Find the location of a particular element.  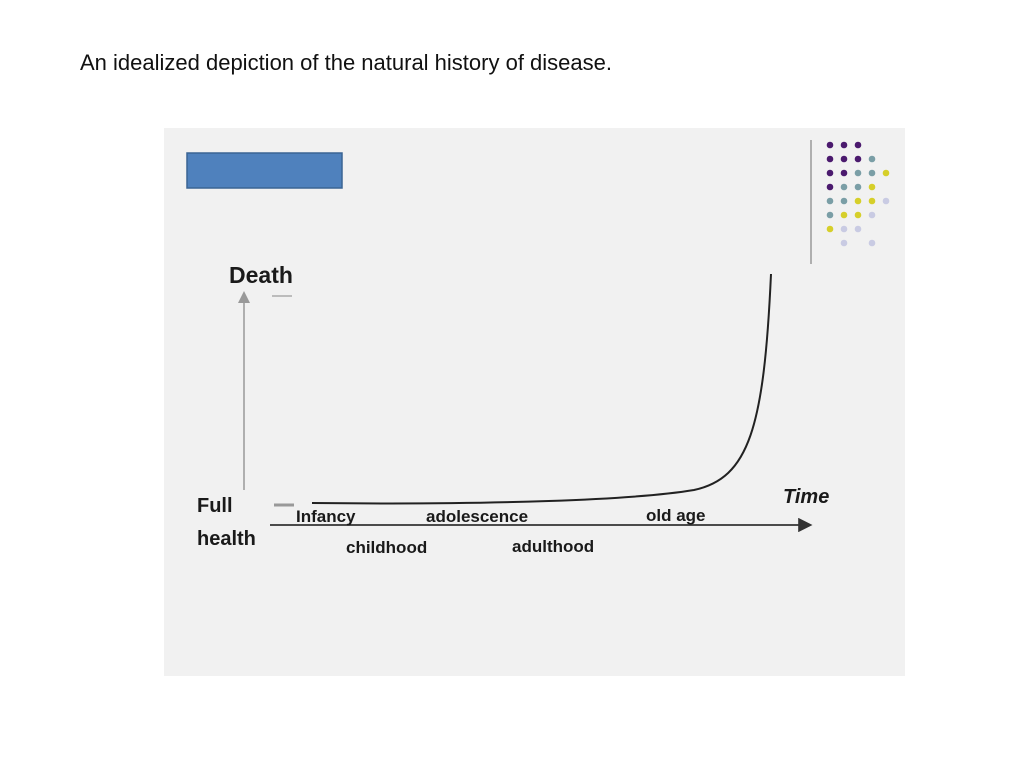

stage-label-adulthood: adulthood is located at coordinates (553, 546).